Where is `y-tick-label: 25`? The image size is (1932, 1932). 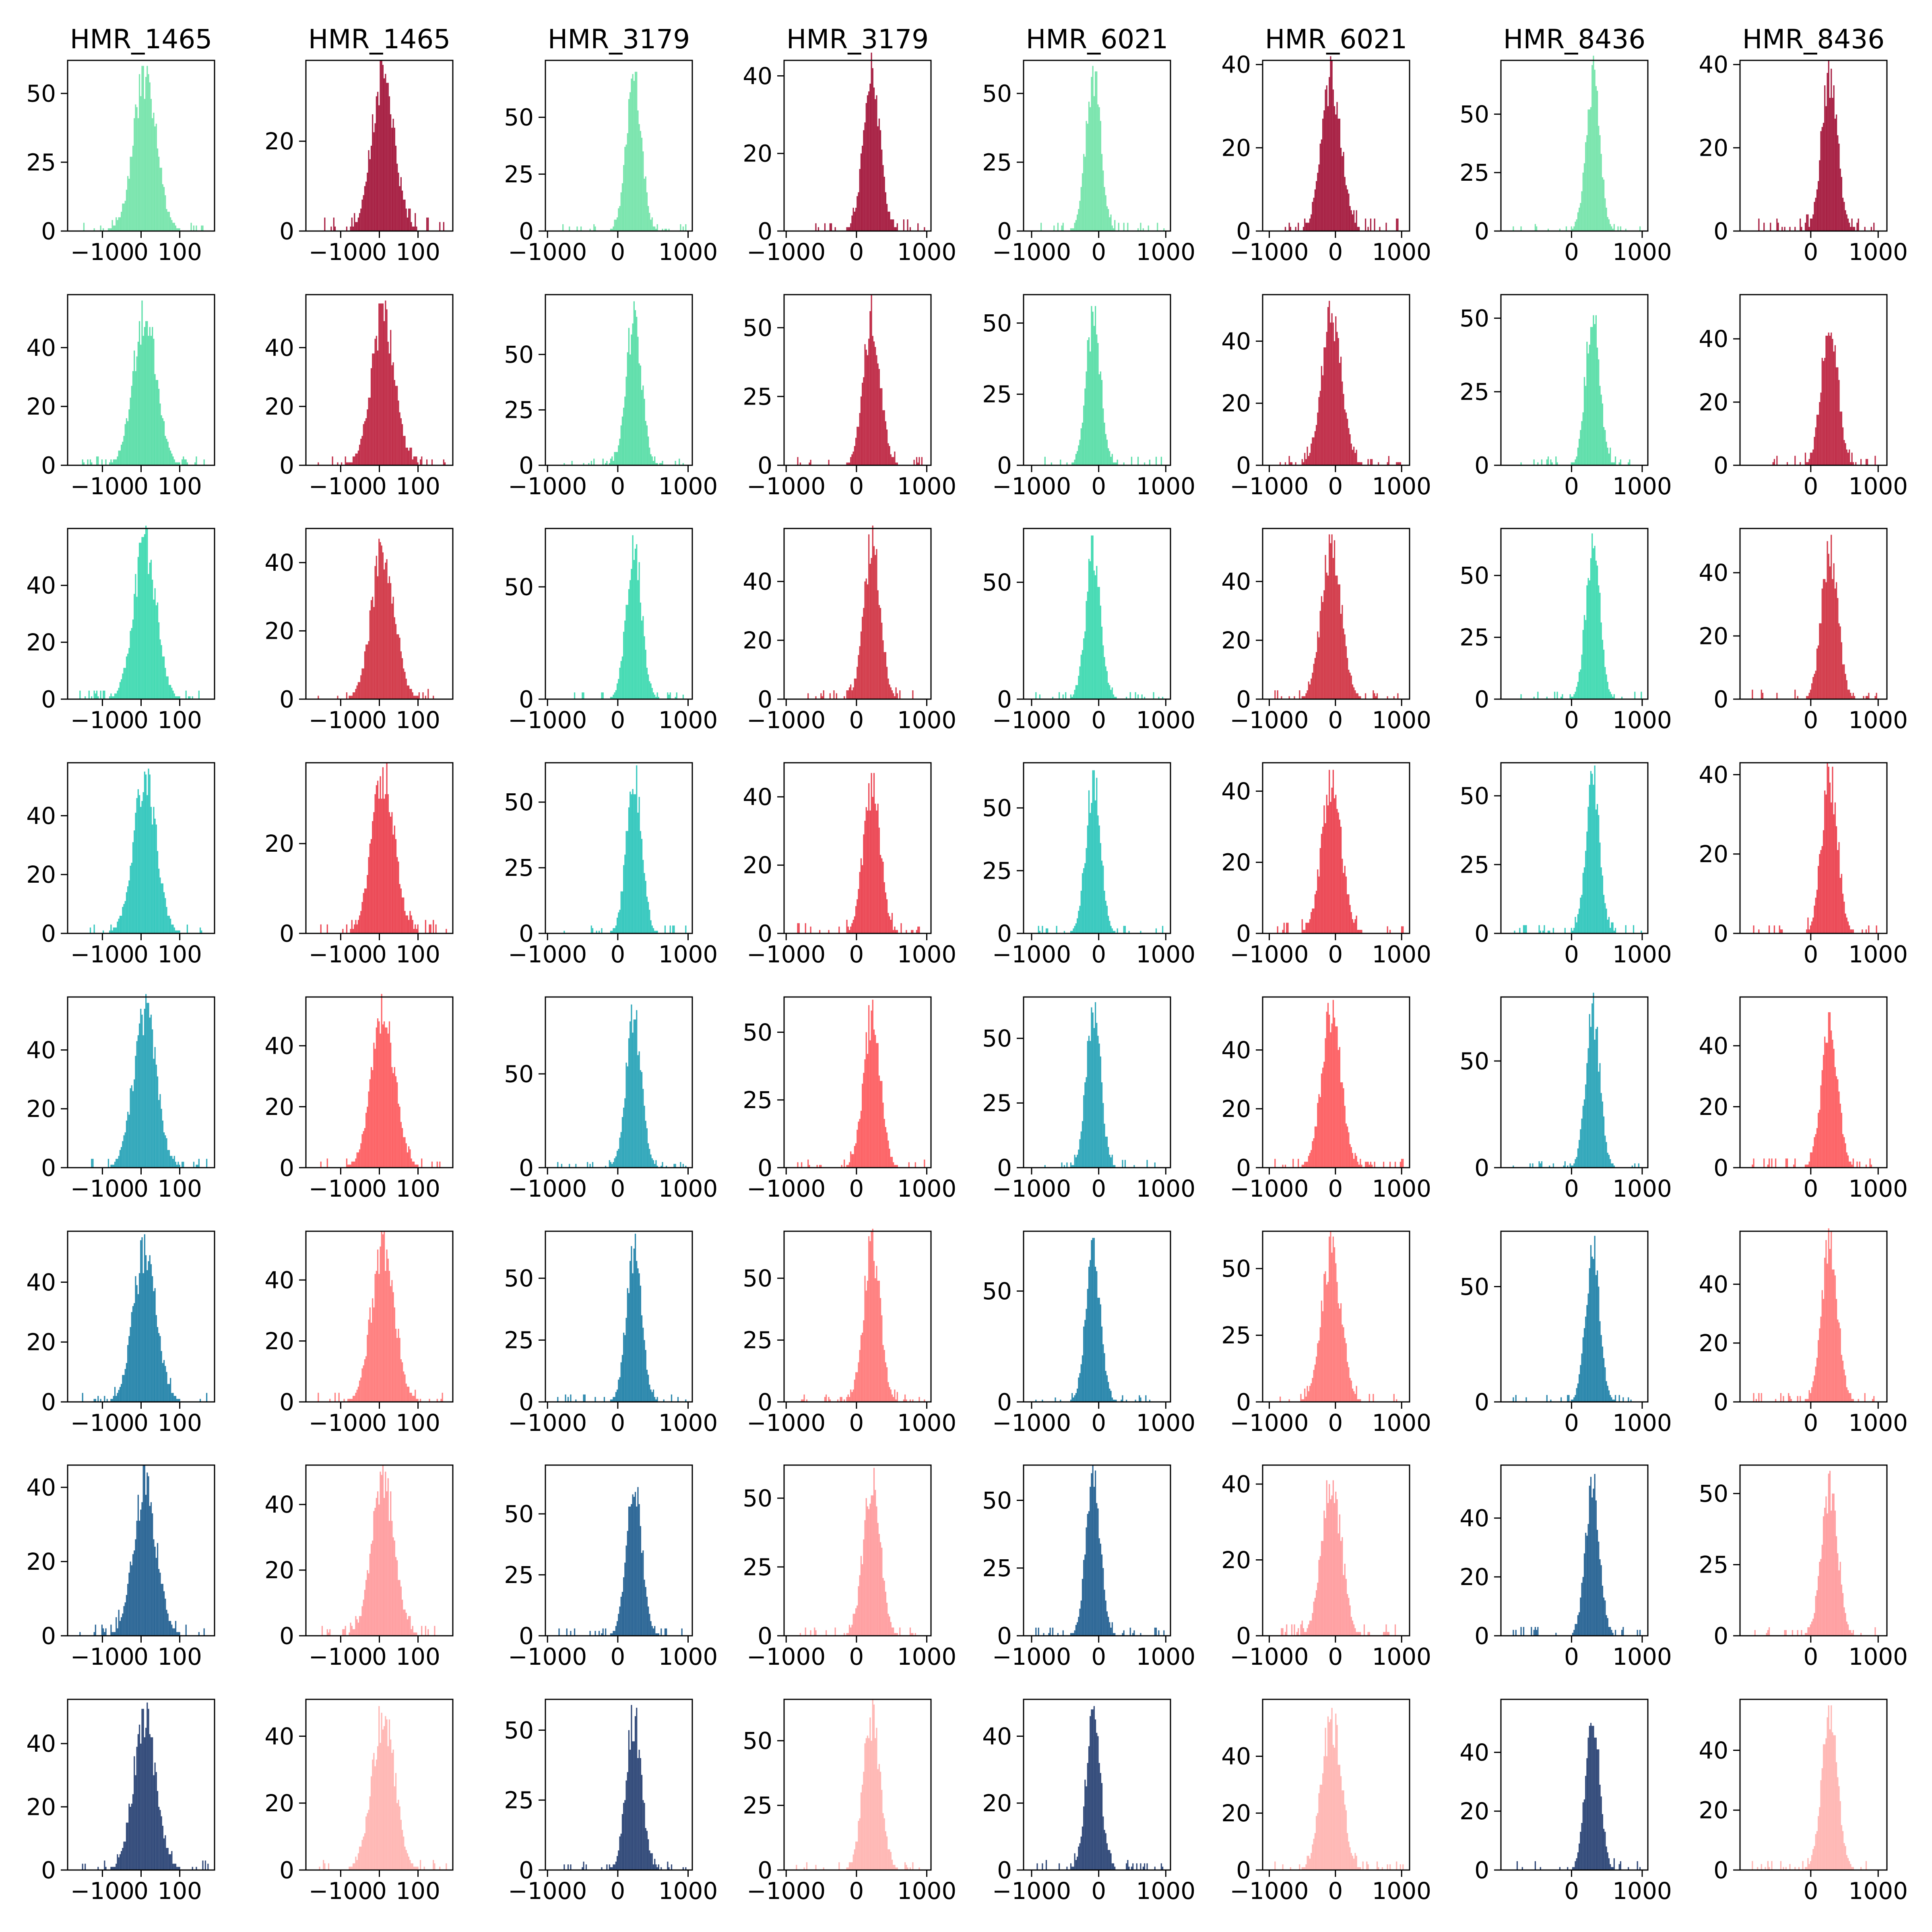 y-tick-label: 25 is located at coordinates (1474, 392).